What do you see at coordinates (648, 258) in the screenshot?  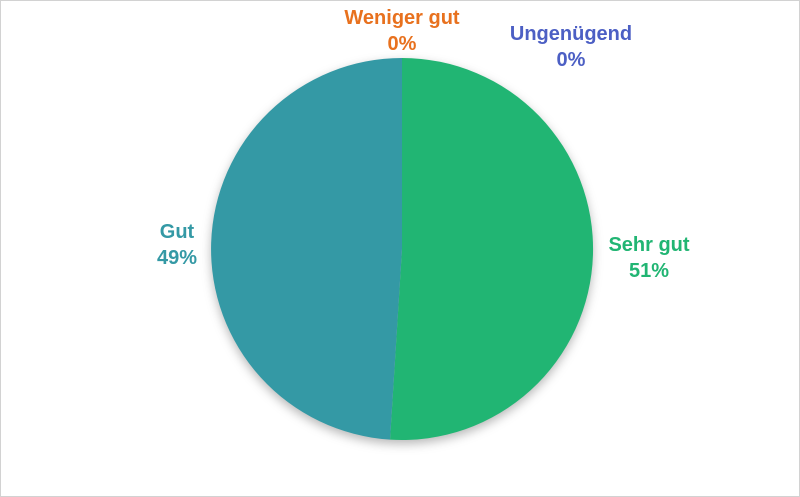 I see `data-label-sehr-gut: Sehr gut 51%` at bounding box center [648, 258].